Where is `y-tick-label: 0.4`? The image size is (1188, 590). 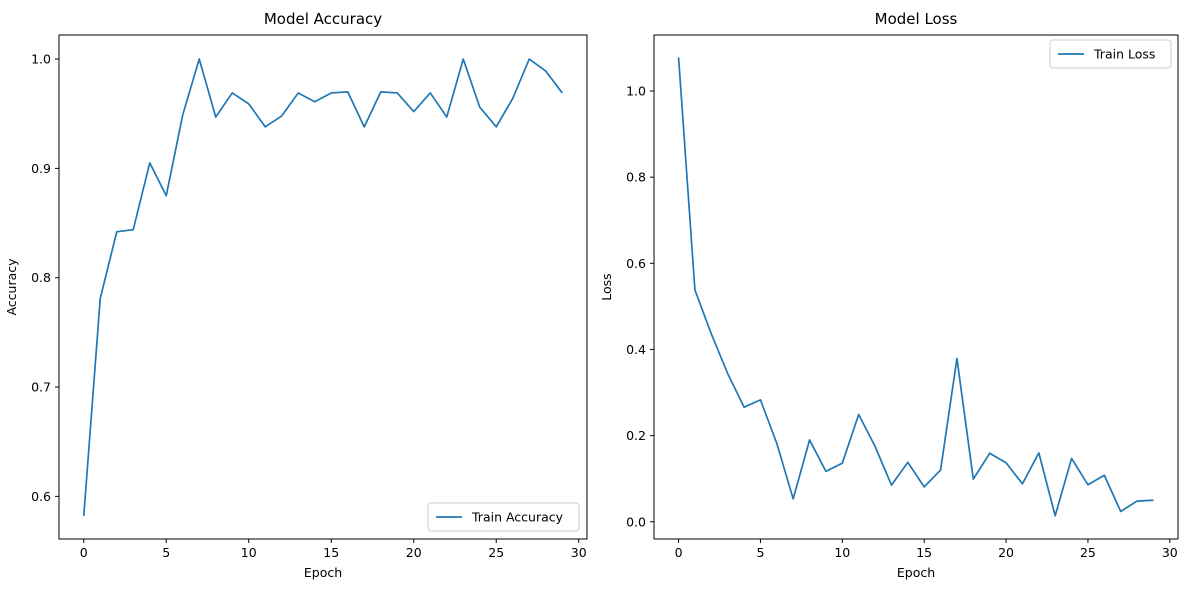
y-tick-label: 0.4 is located at coordinates (636, 349).